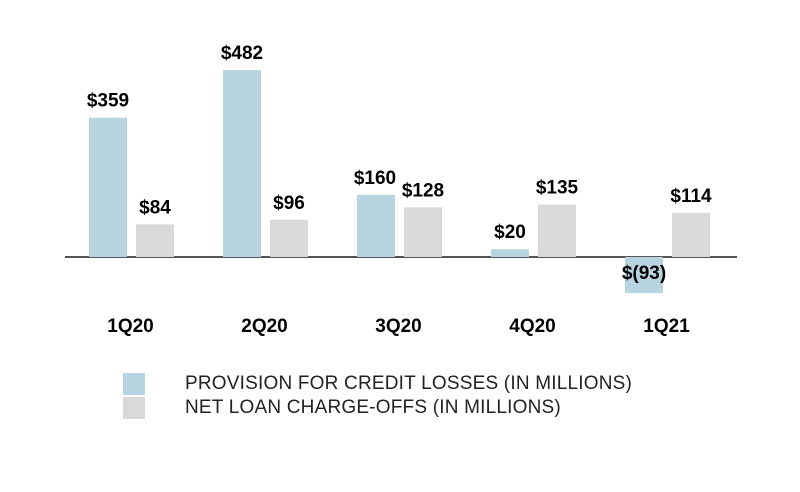 This screenshot has width=800, height=492. What do you see at coordinates (557, 230) in the screenshot?
I see `bar-charge-offs-4q20` at bounding box center [557, 230].